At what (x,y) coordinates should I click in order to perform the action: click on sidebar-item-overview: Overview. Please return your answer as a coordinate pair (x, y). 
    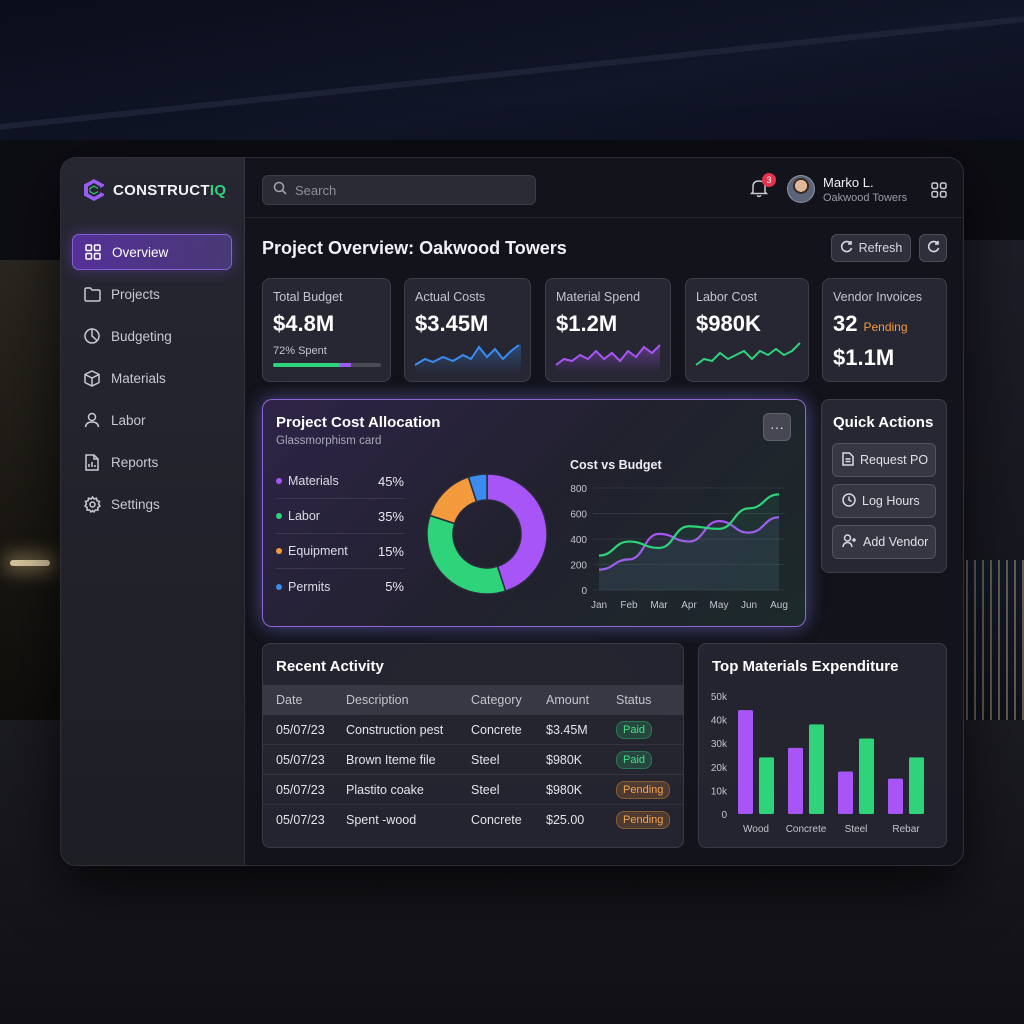
    Looking at the image, I should click on (152, 252).